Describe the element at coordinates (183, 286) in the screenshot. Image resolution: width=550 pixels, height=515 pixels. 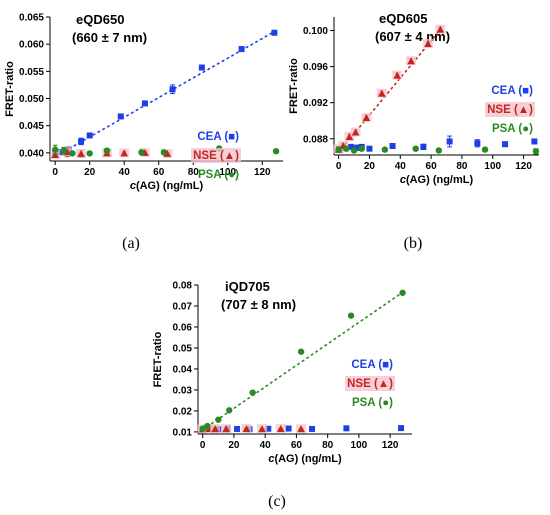
I see `y-tick-label: 0.08` at that location.